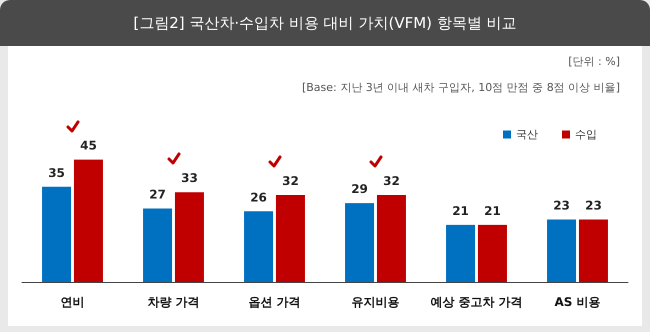 The width and height of the screenshot is (650, 332). What do you see at coordinates (189, 178) in the screenshot?
I see `data-label: 33` at bounding box center [189, 178].